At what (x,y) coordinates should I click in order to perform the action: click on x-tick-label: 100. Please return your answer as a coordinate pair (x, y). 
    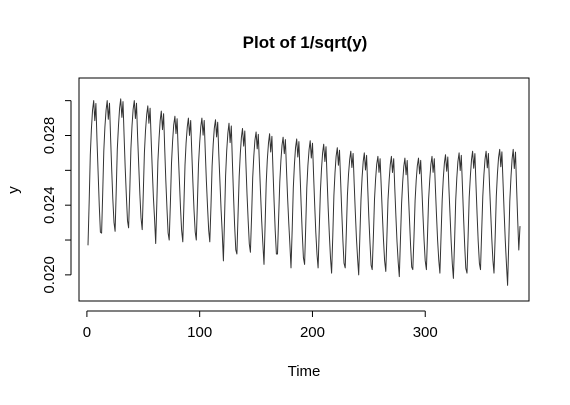
    Looking at the image, I should click on (199, 332).